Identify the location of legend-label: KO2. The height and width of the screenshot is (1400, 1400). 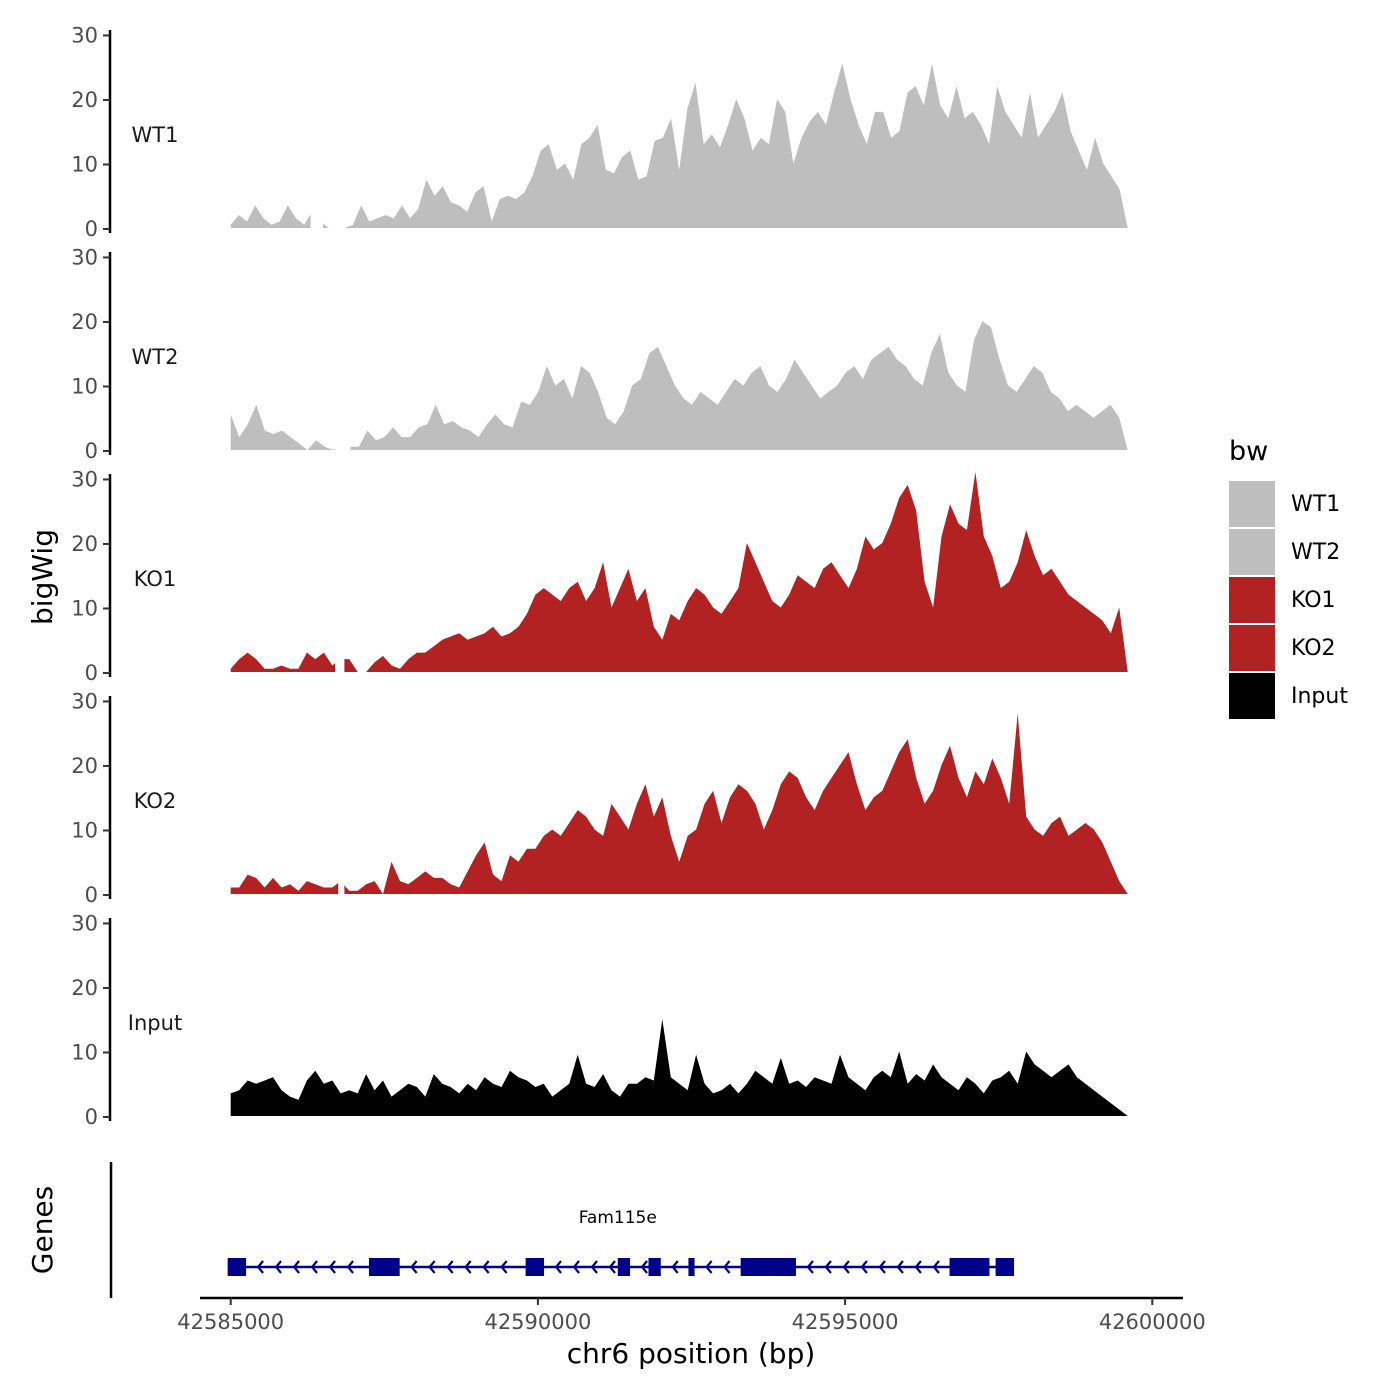
(1313, 648).